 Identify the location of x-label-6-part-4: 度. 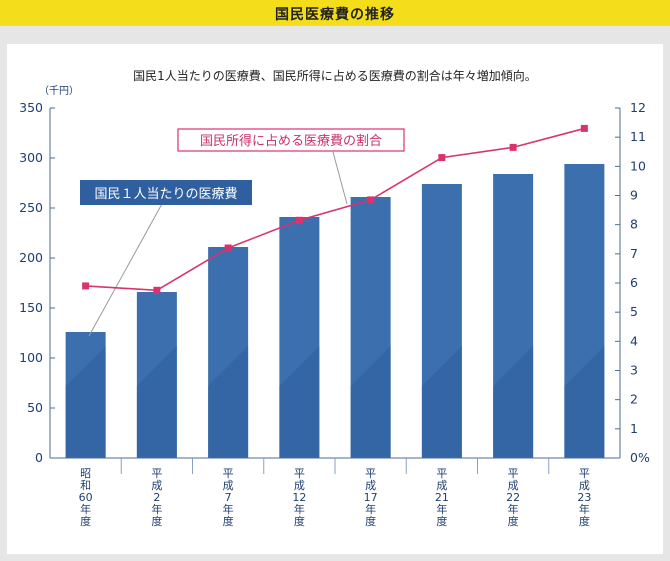
(513, 521).